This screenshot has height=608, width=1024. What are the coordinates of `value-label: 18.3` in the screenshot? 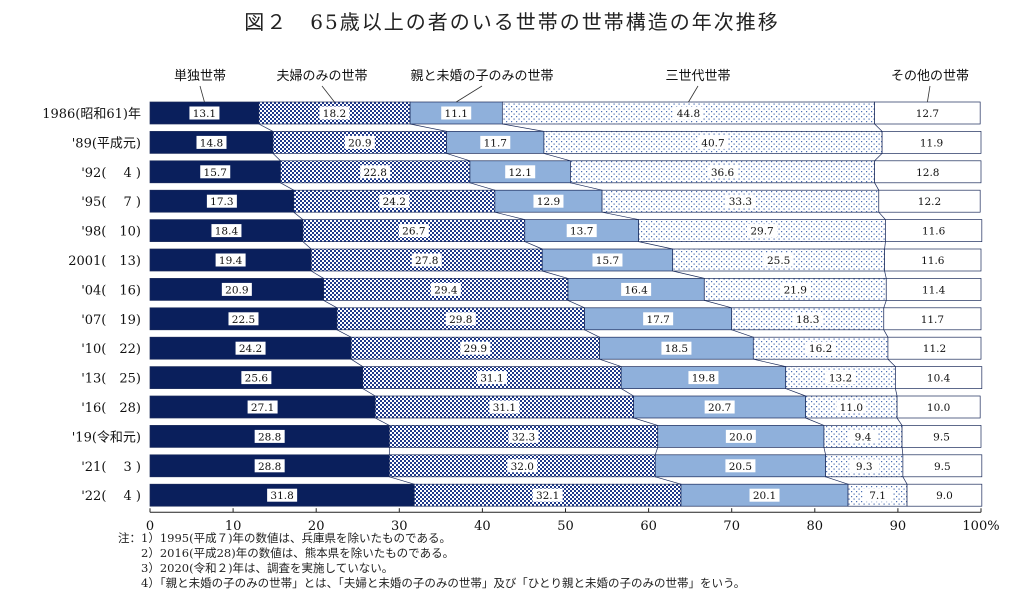 It's located at (807, 320).